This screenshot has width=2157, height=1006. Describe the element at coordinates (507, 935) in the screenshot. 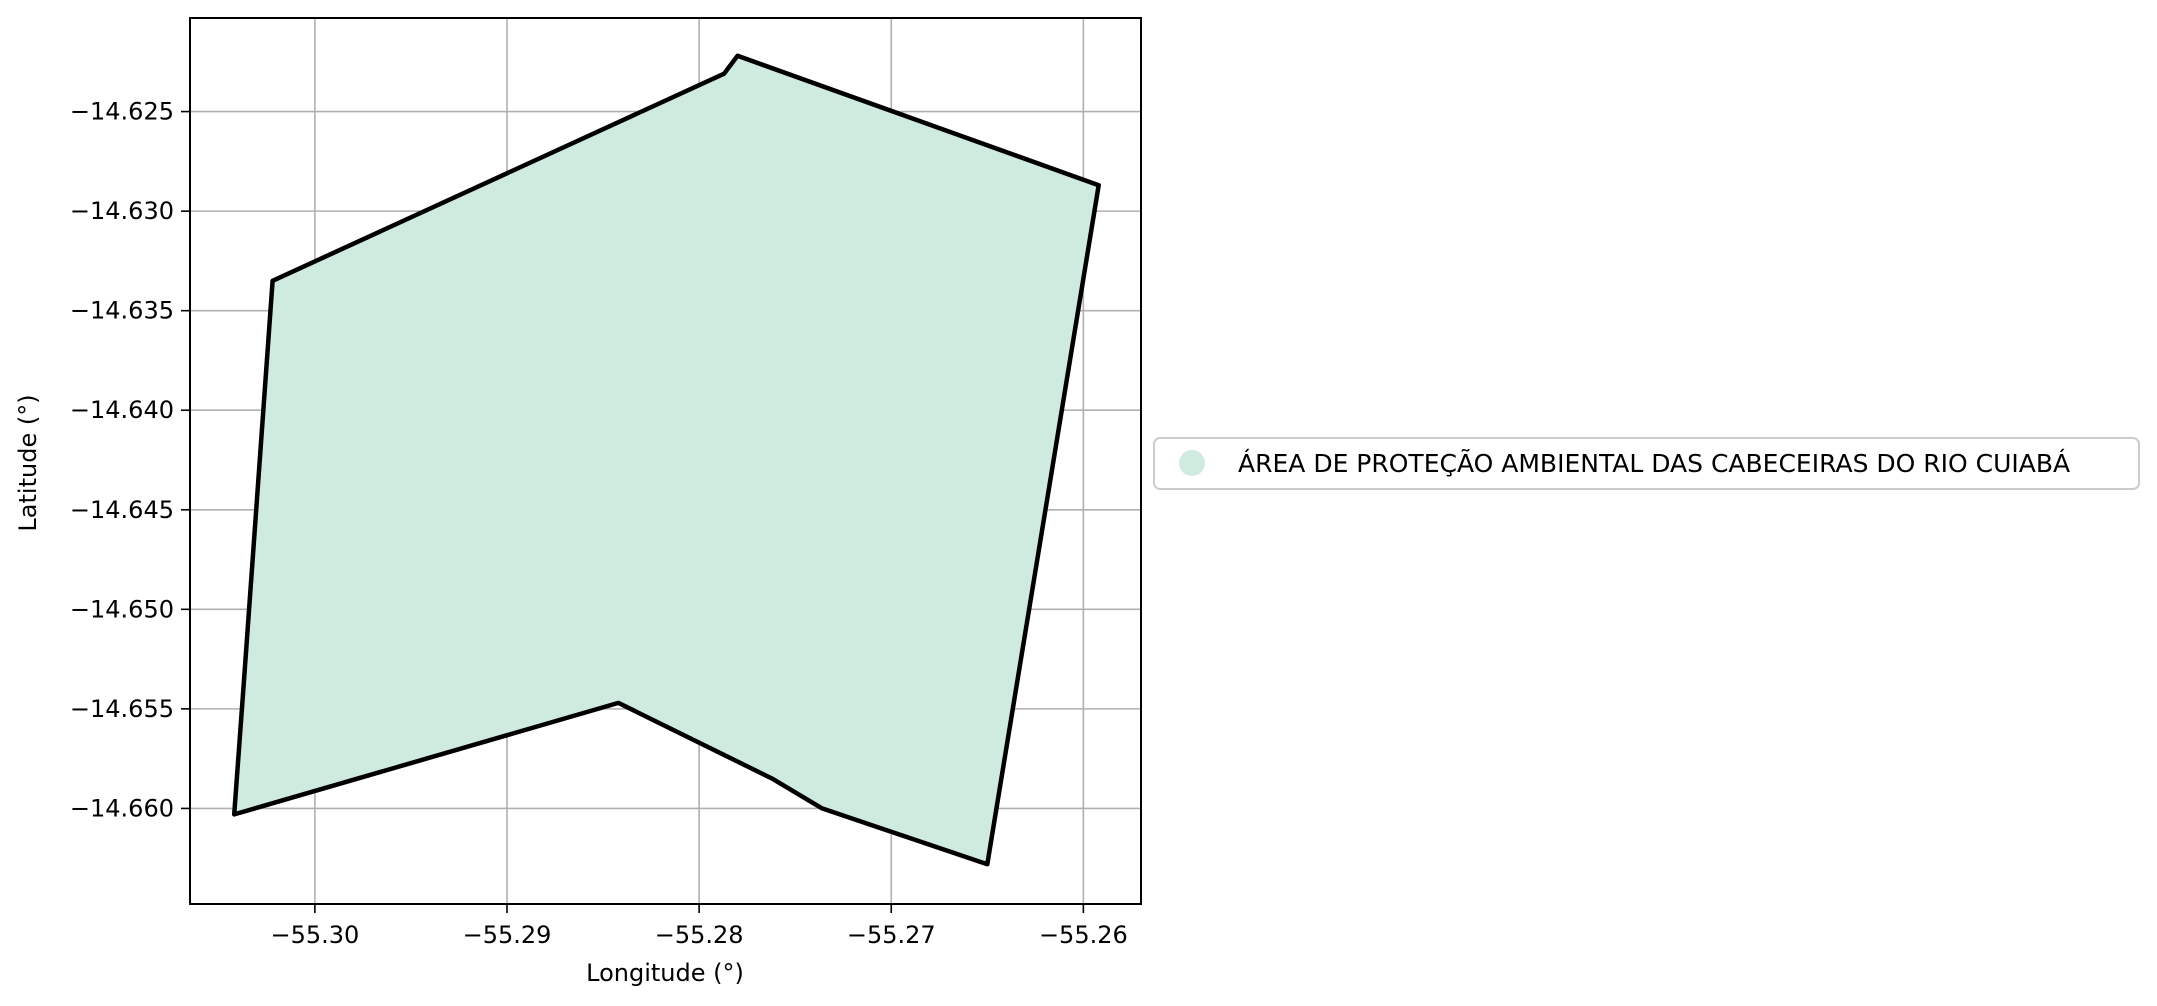

I see `x-tick-label: −55.29` at that location.